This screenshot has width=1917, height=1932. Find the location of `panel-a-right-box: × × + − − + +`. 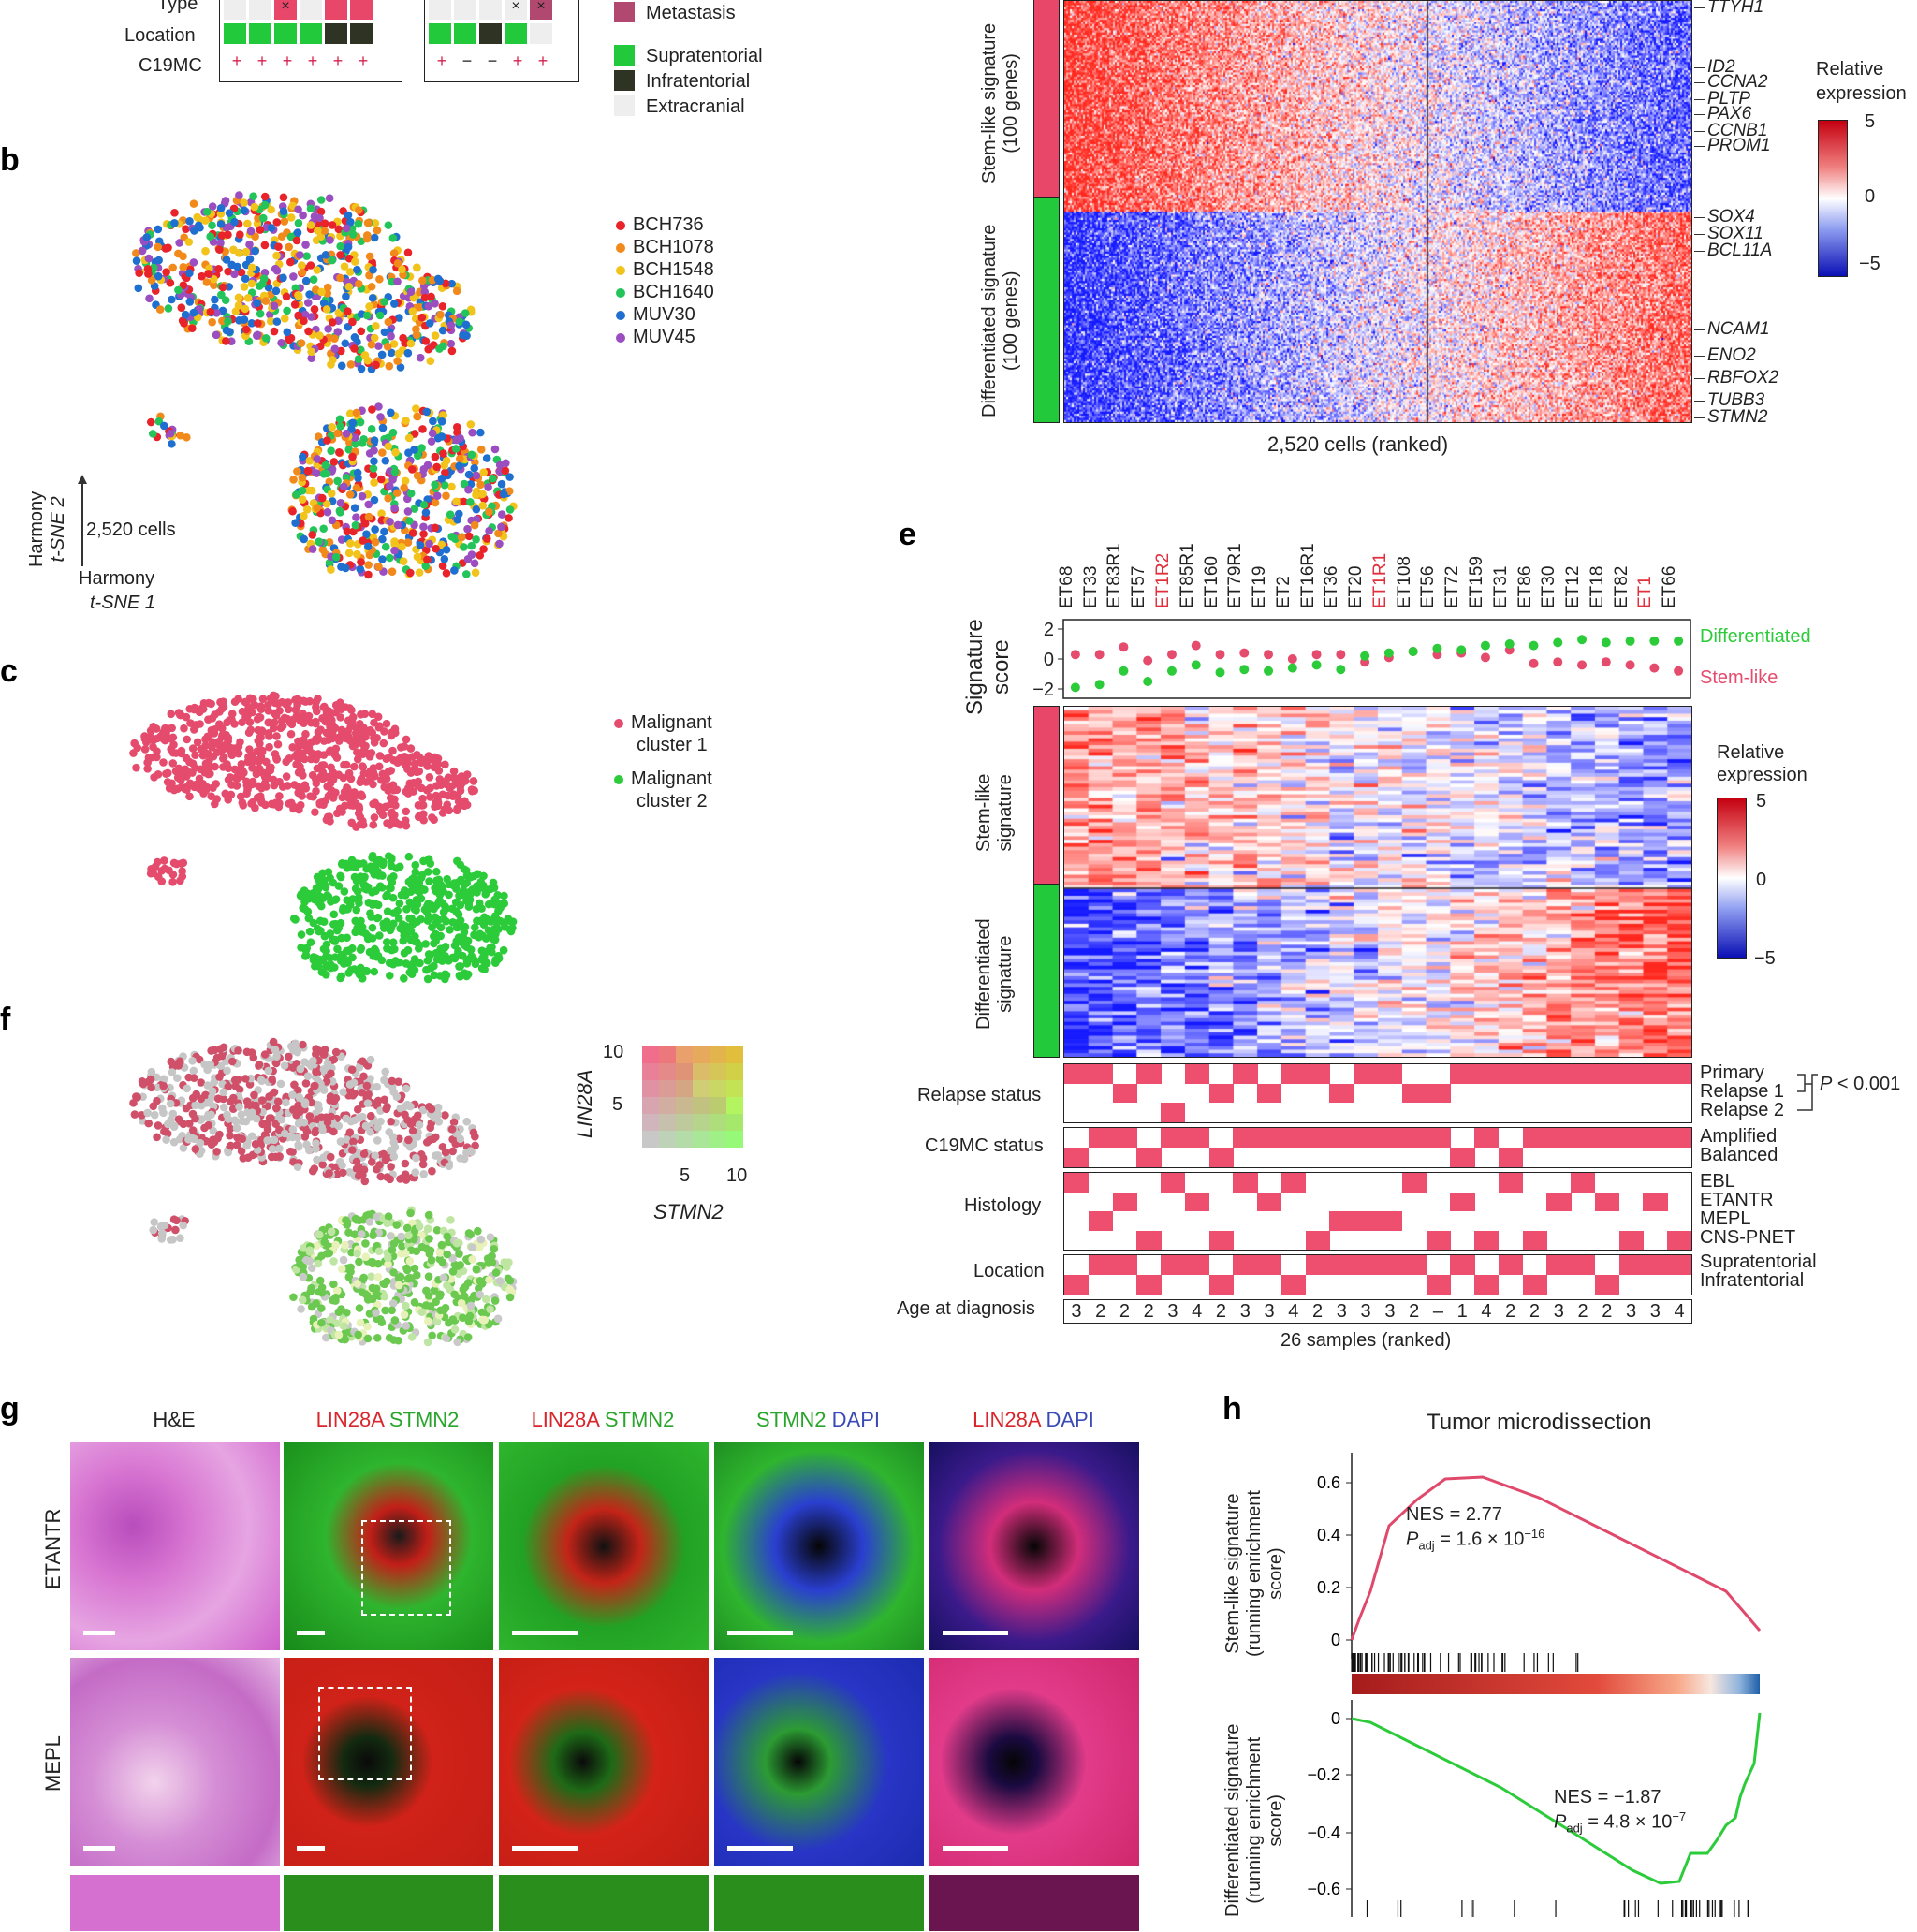

panel-a-right-box: × × + − − + + is located at coordinates (501, 41).